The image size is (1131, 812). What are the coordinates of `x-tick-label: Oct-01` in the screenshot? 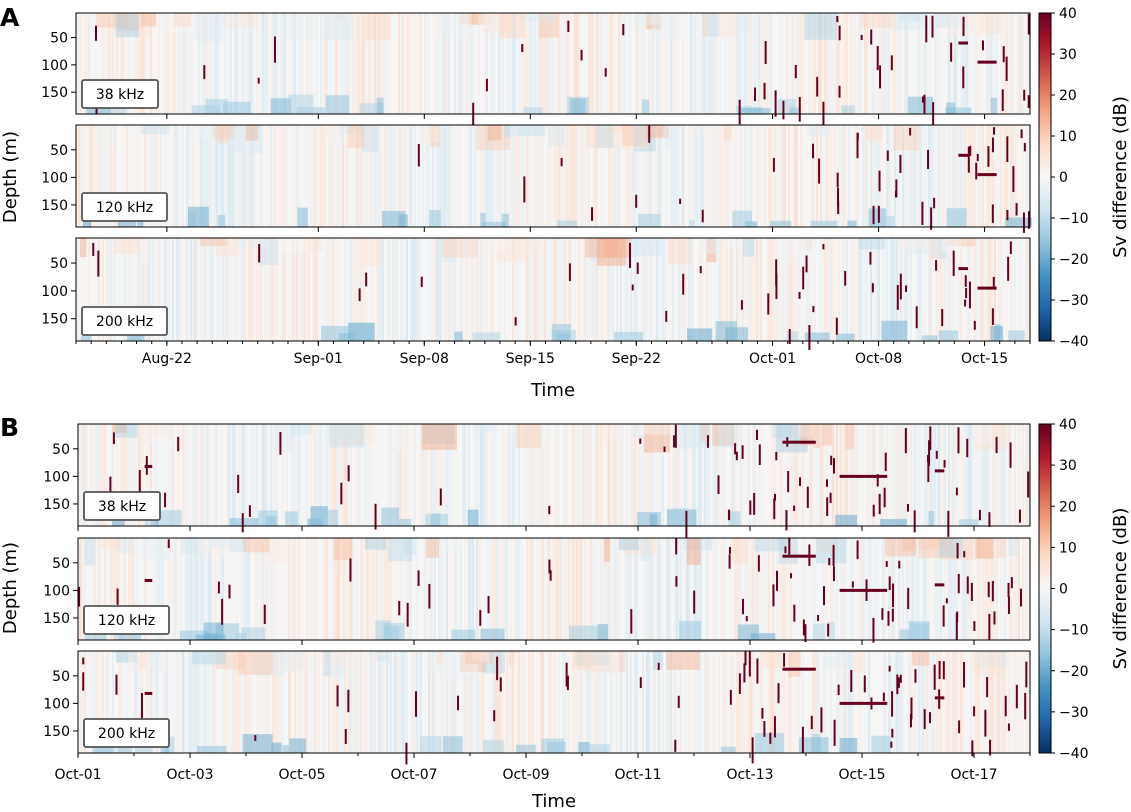 It's located at (77, 775).